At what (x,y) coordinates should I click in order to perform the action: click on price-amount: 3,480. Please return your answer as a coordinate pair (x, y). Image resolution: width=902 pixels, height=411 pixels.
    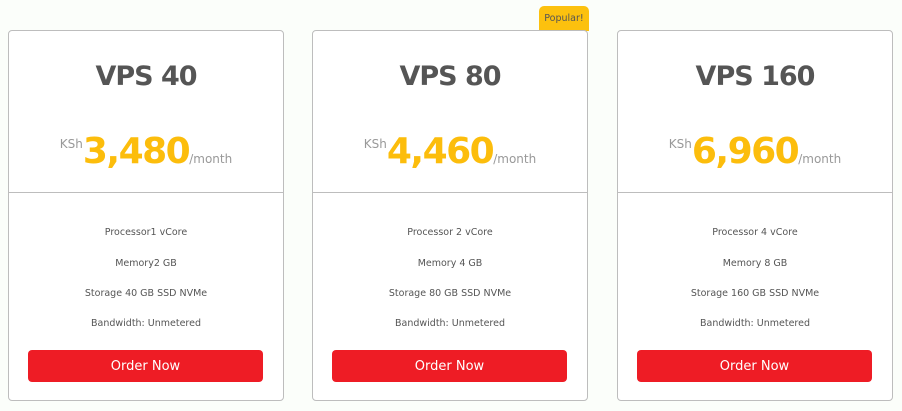
    Looking at the image, I should click on (136, 151).